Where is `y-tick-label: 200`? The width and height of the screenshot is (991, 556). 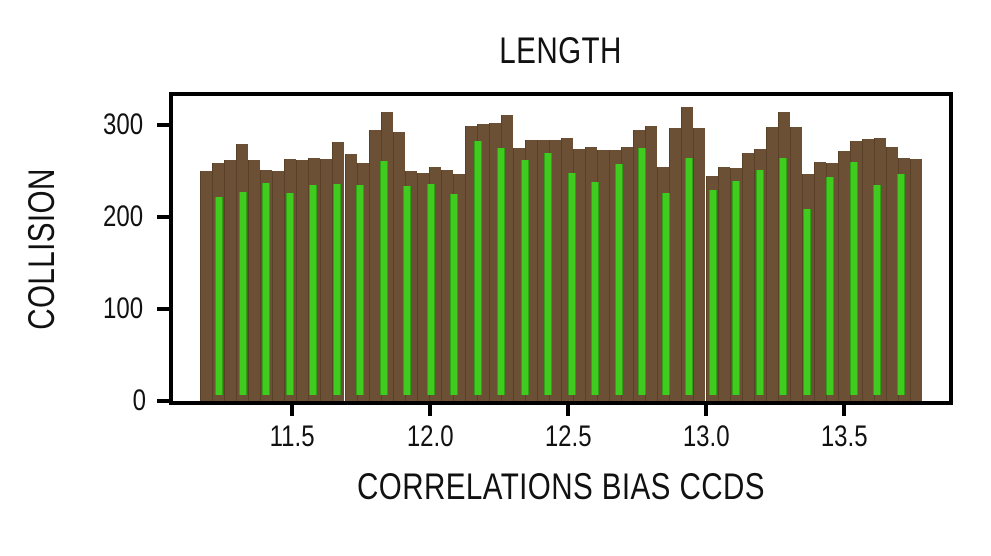 y-tick-label: 200 is located at coordinates (122, 216).